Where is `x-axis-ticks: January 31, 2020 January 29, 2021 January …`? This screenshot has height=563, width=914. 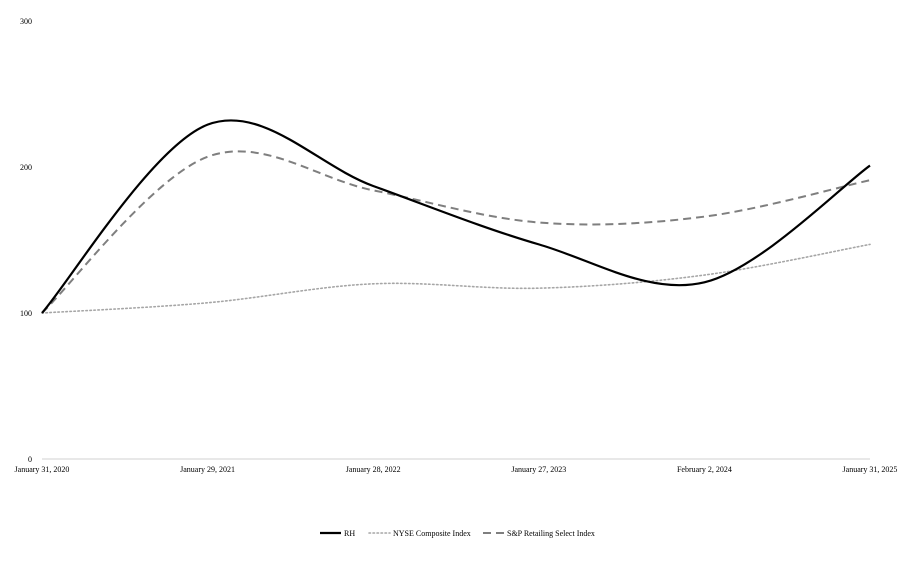
x-axis-ticks: January 31, 2020 January 29, 2021 January … is located at coordinates (456, 469).